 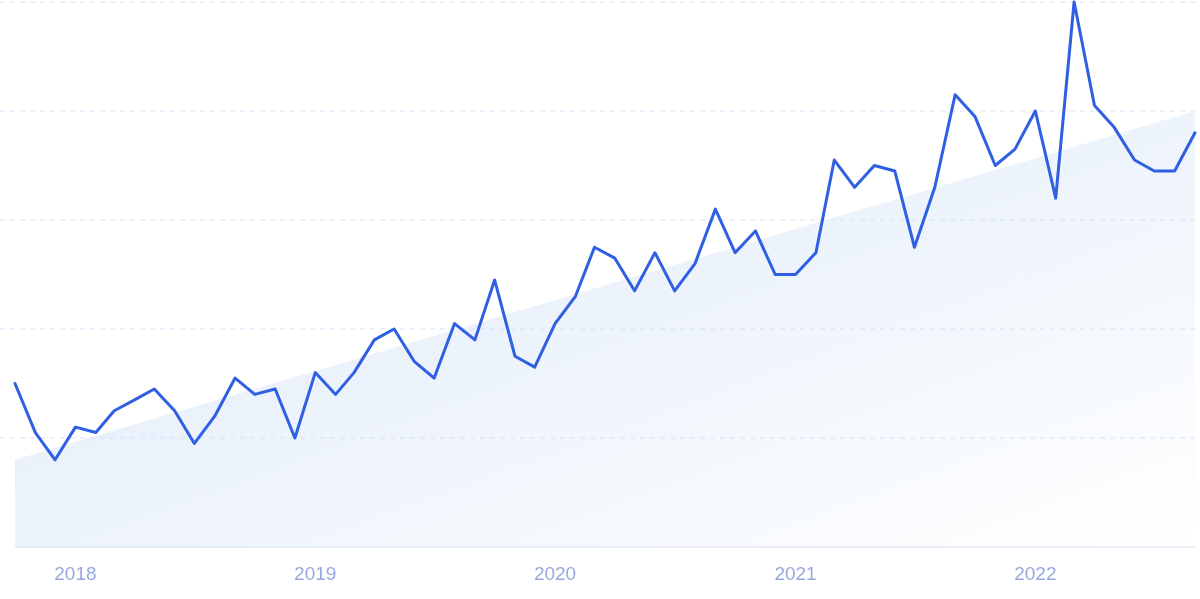 What do you see at coordinates (1035, 573) in the screenshot?
I see `x-tick-label: 2022` at bounding box center [1035, 573].